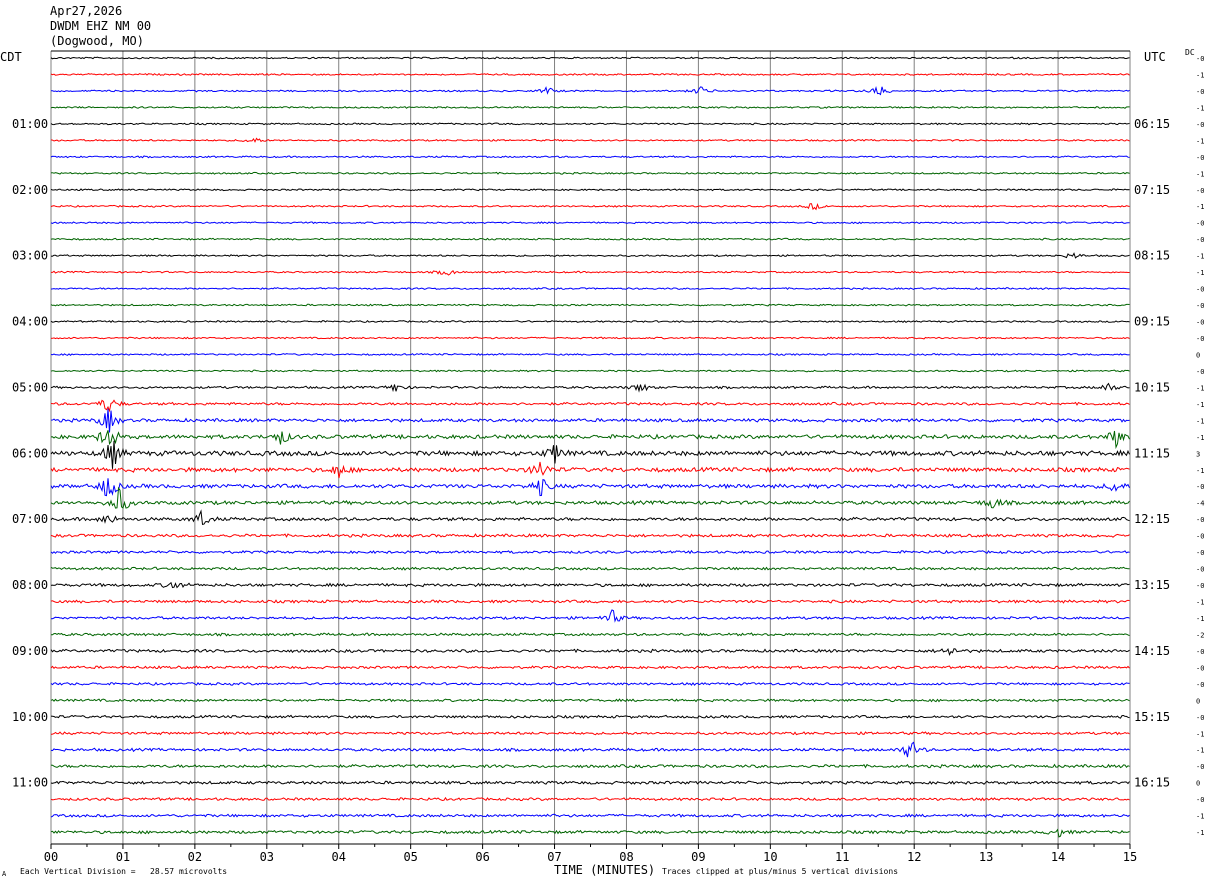  I want to click on right-hour-label: 06:15, so click(1152, 124).